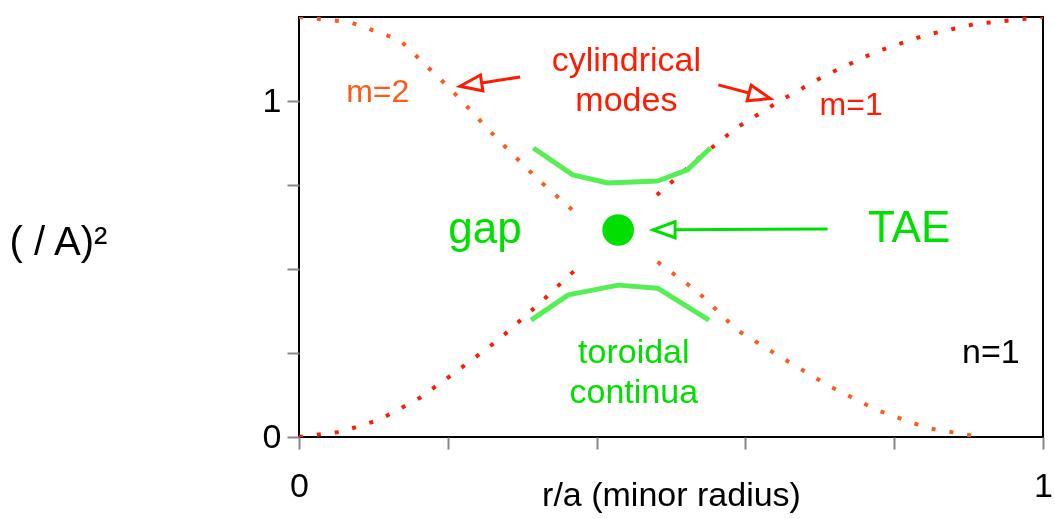 This screenshot has height=519, width=1055. What do you see at coordinates (634, 371) in the screenshot?
I see `annotation: toroidal continua` at bounding box center [634, 371].